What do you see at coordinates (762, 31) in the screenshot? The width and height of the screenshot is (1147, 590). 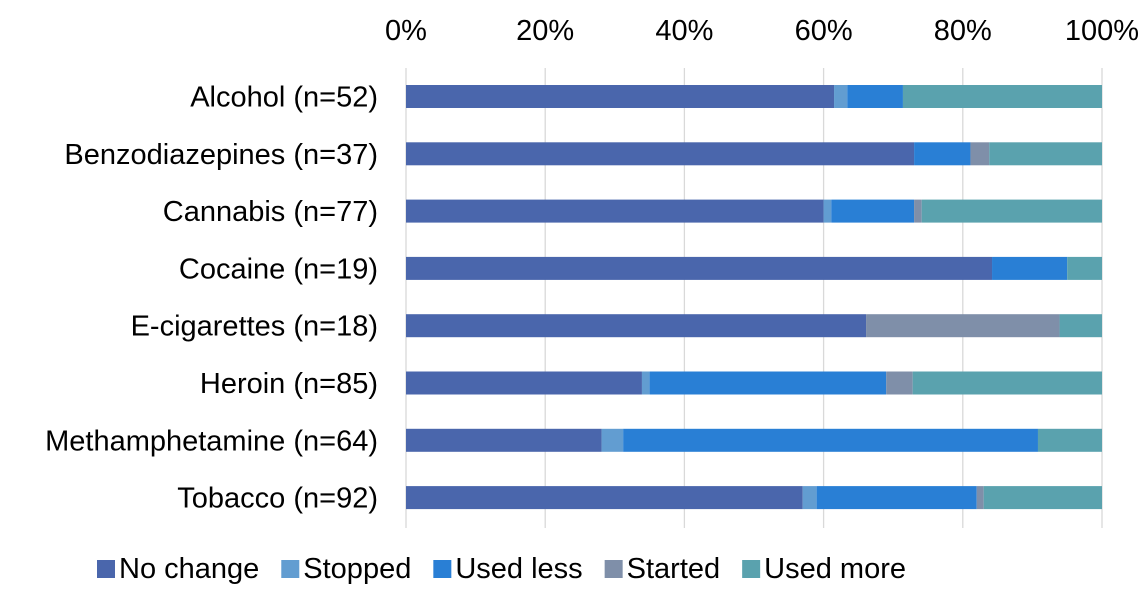 I see `x-axis-tick-labels: 0% 20% 40% 60% 80% 100%` at bounding box center [762, 31].